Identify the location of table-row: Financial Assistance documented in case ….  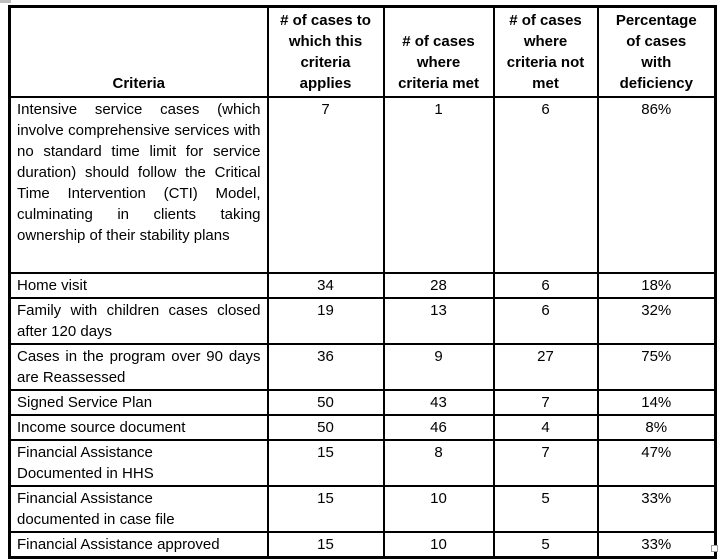
(362, 509).